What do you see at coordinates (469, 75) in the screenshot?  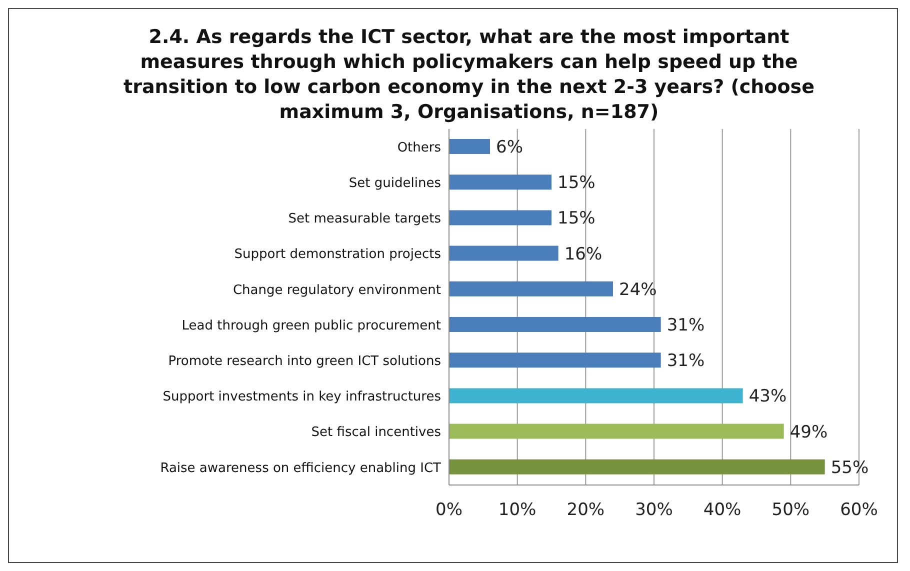 I see `chart-title: 2.4. As regards the ICT sector, what are the most important measures through which policymakers can help speed up the transition to low carbon economy in the next 2-3 years? (choose maximum 3, Organisations, n=187)` at bounding box center [469, 75].